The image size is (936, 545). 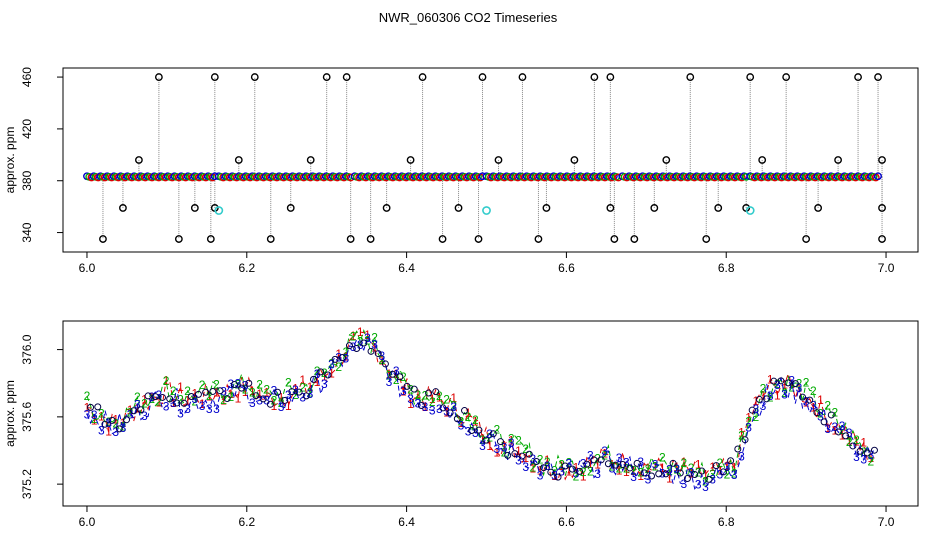 What do you see at coordinates (468, 17) in the screenshot?
I see `chart-title: NWR_060306 CO2 Timeseries` at bounding box center [468, 17].